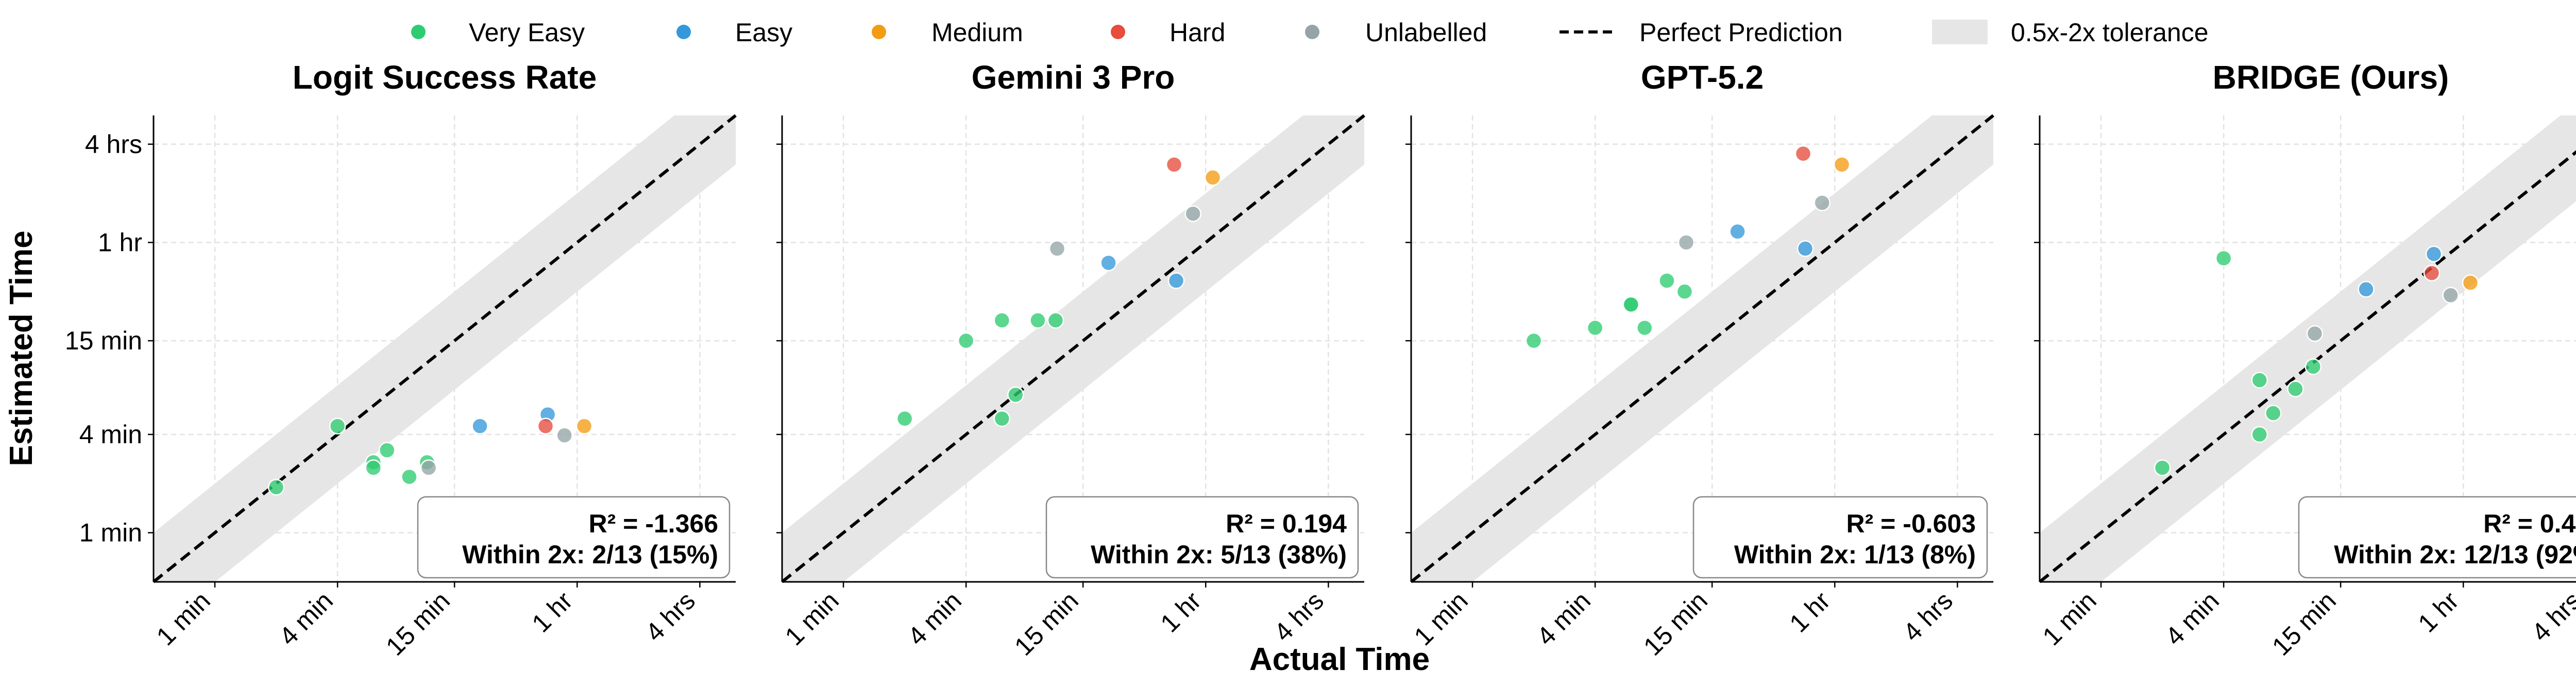 The image size is (2576, 687). Describe the element at coordinates (1219, 554) in the screenshot. I see `within-2x-value: Within 2x: 5/13 (38%)` at that location.